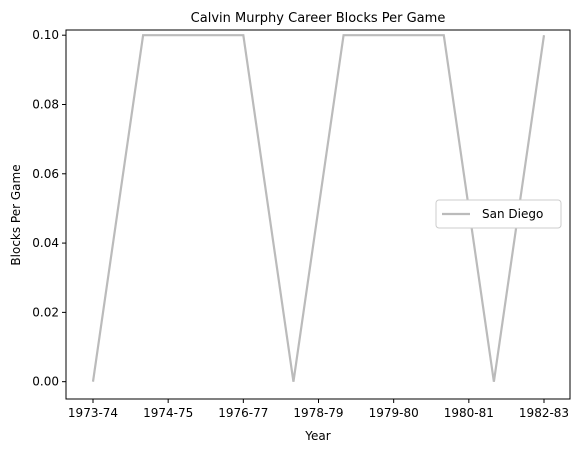  Describe the element at coordinates (512, 214) in the screenshot. I see `legend-label: San Diego` at that location.